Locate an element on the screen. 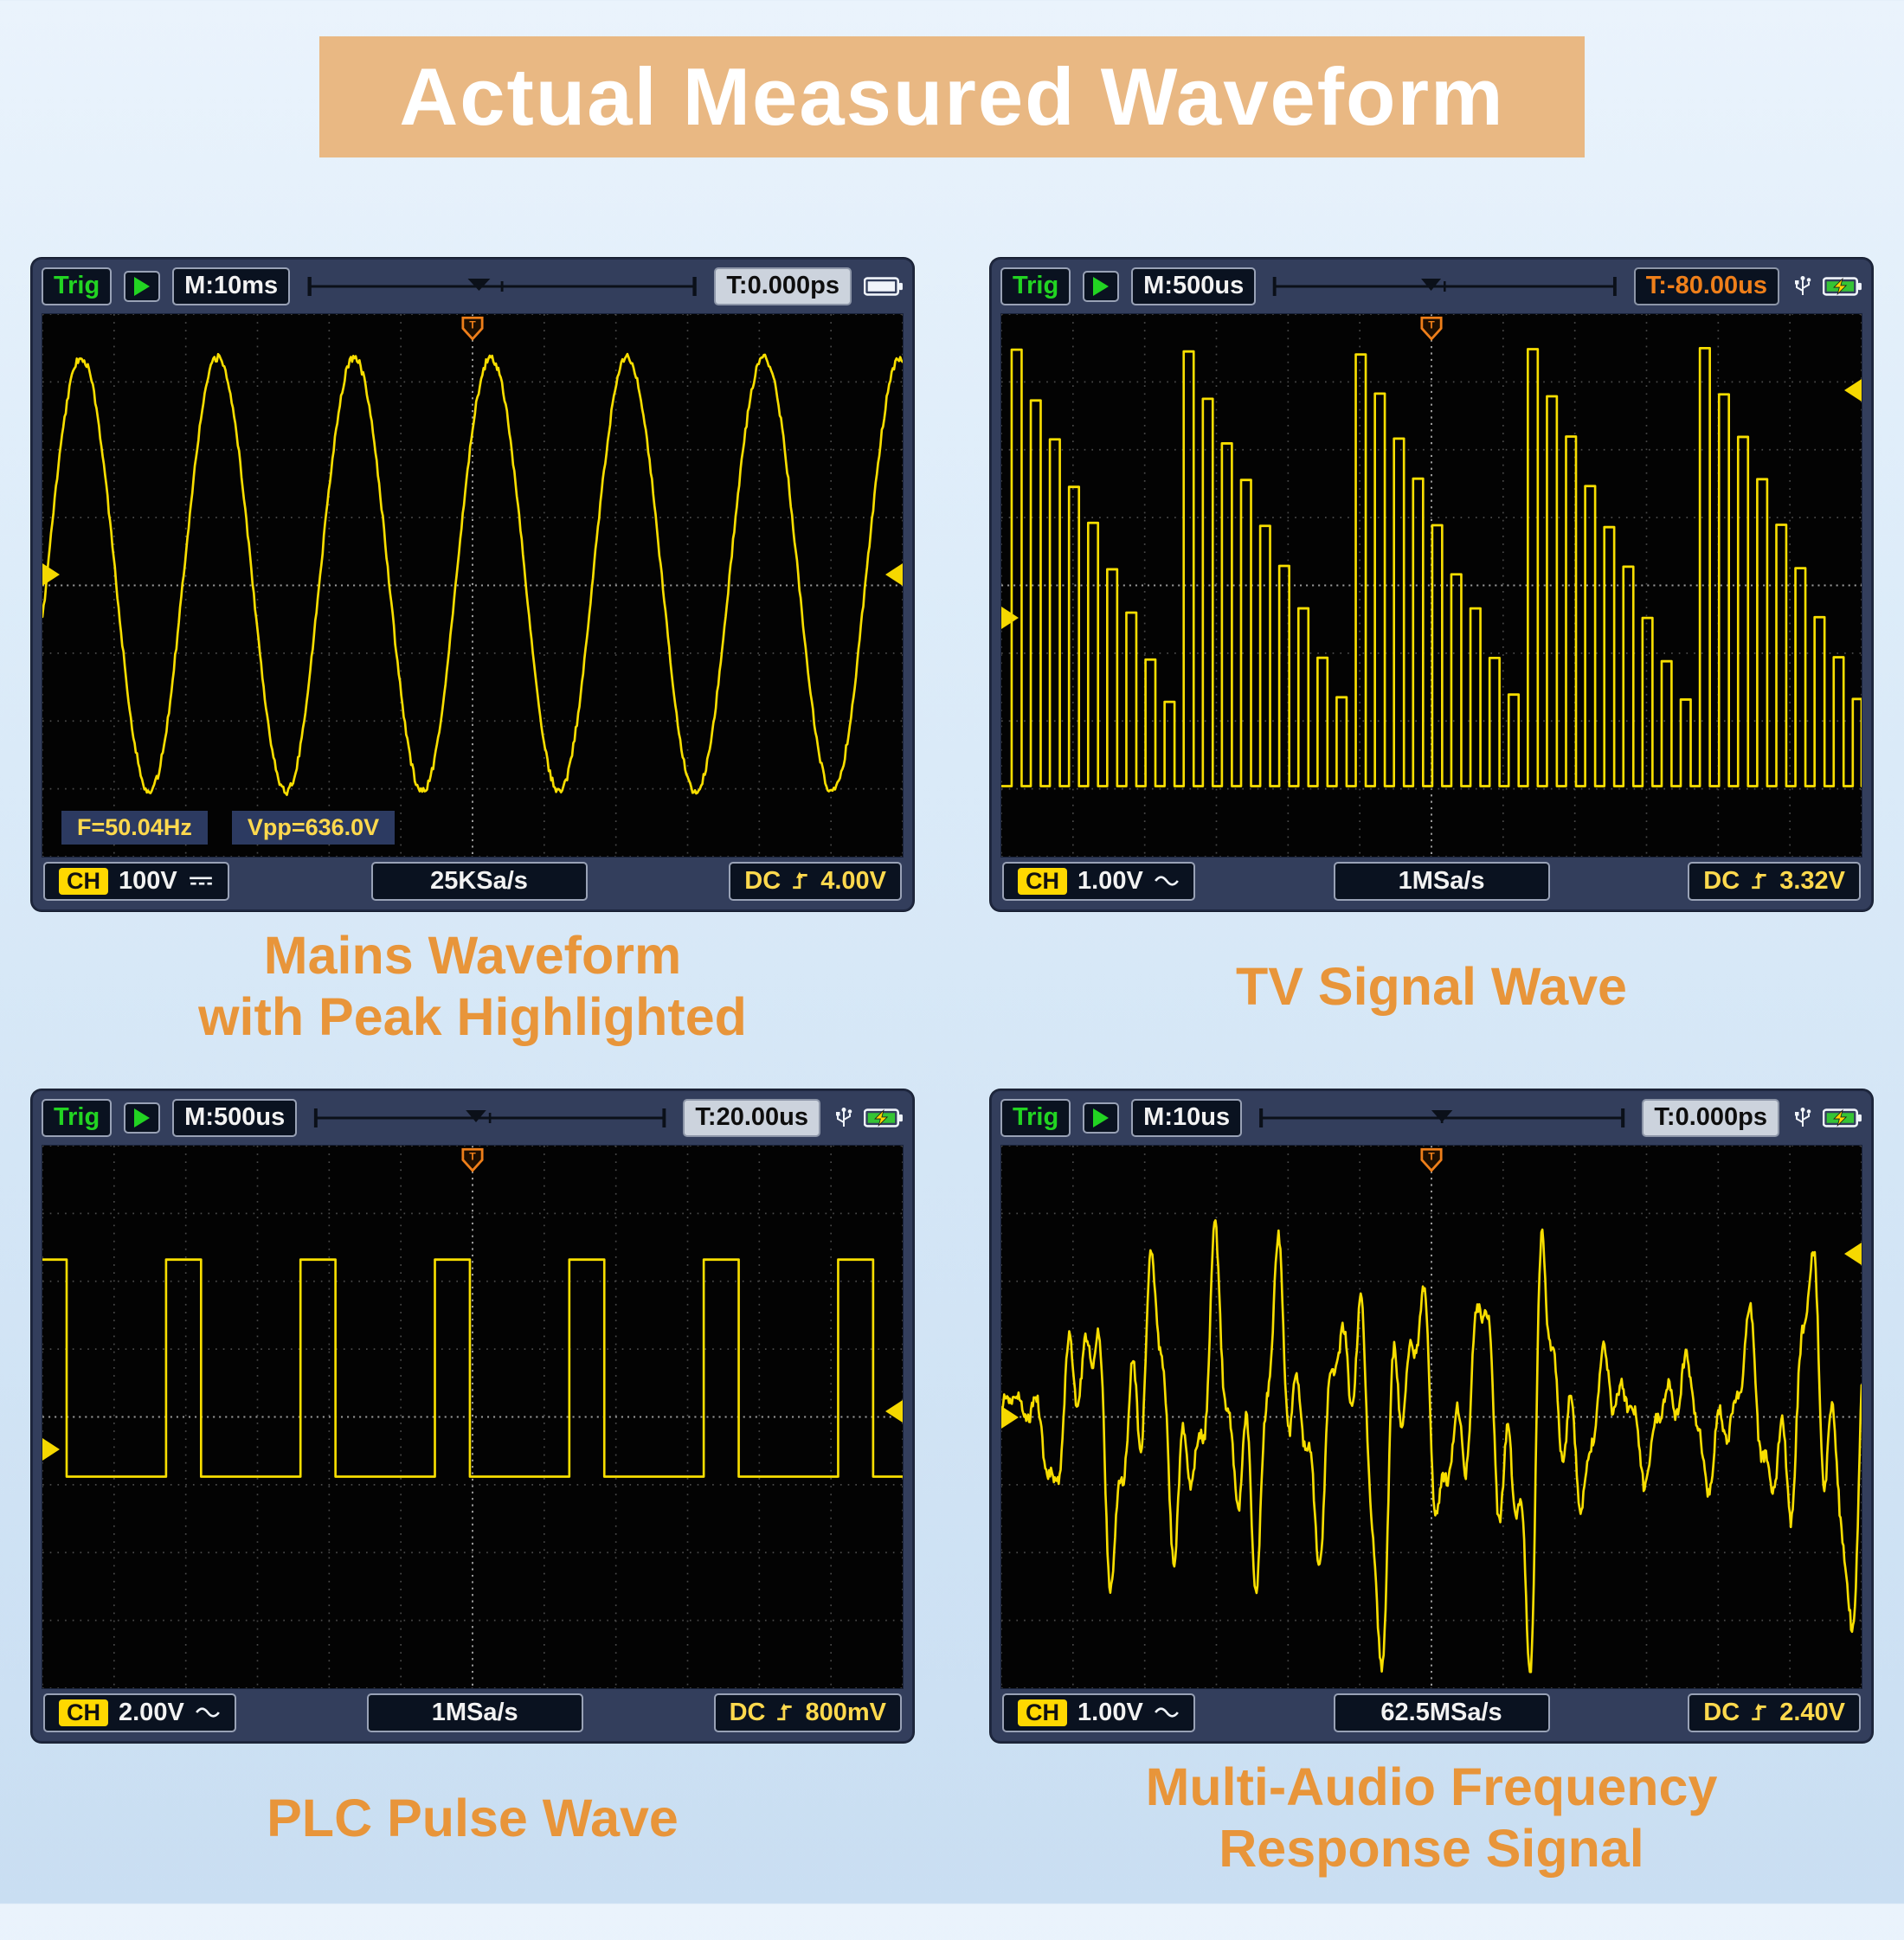 The image size is (1904, 1940). sample-rate-readout: 25KSa/s is located at coordinates (479, 881).